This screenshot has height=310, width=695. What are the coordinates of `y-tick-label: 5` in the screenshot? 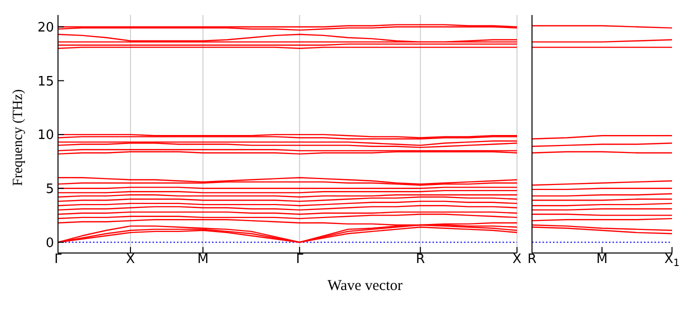 It's located at (50, 189).